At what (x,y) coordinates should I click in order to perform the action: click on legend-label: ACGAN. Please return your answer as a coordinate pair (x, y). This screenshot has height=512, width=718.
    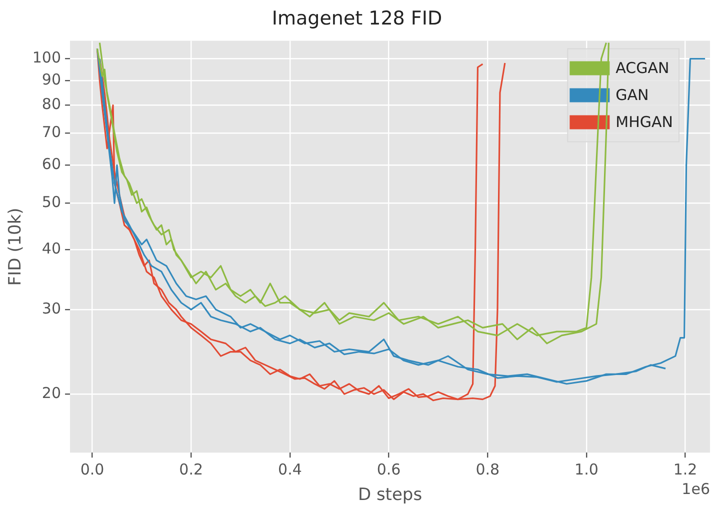
    Looking at the image, I should click on (643, 68).